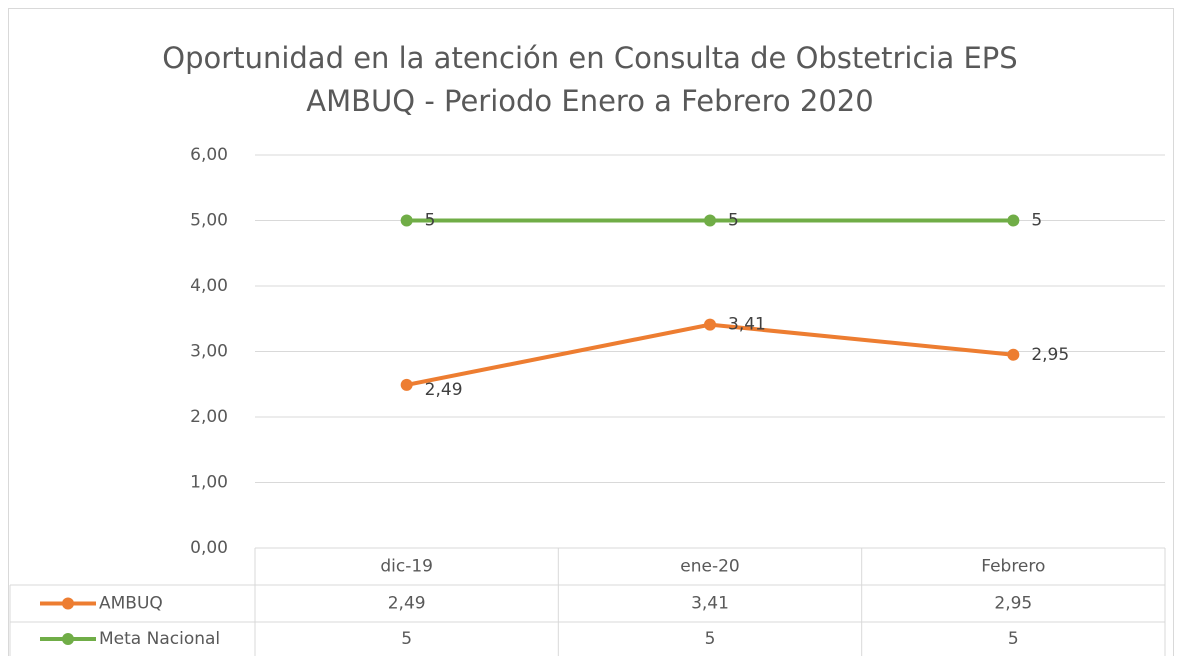 This screenshot has height=656, width=1180. I want to click on y-tick-label: 6,00, so click(209, 155).